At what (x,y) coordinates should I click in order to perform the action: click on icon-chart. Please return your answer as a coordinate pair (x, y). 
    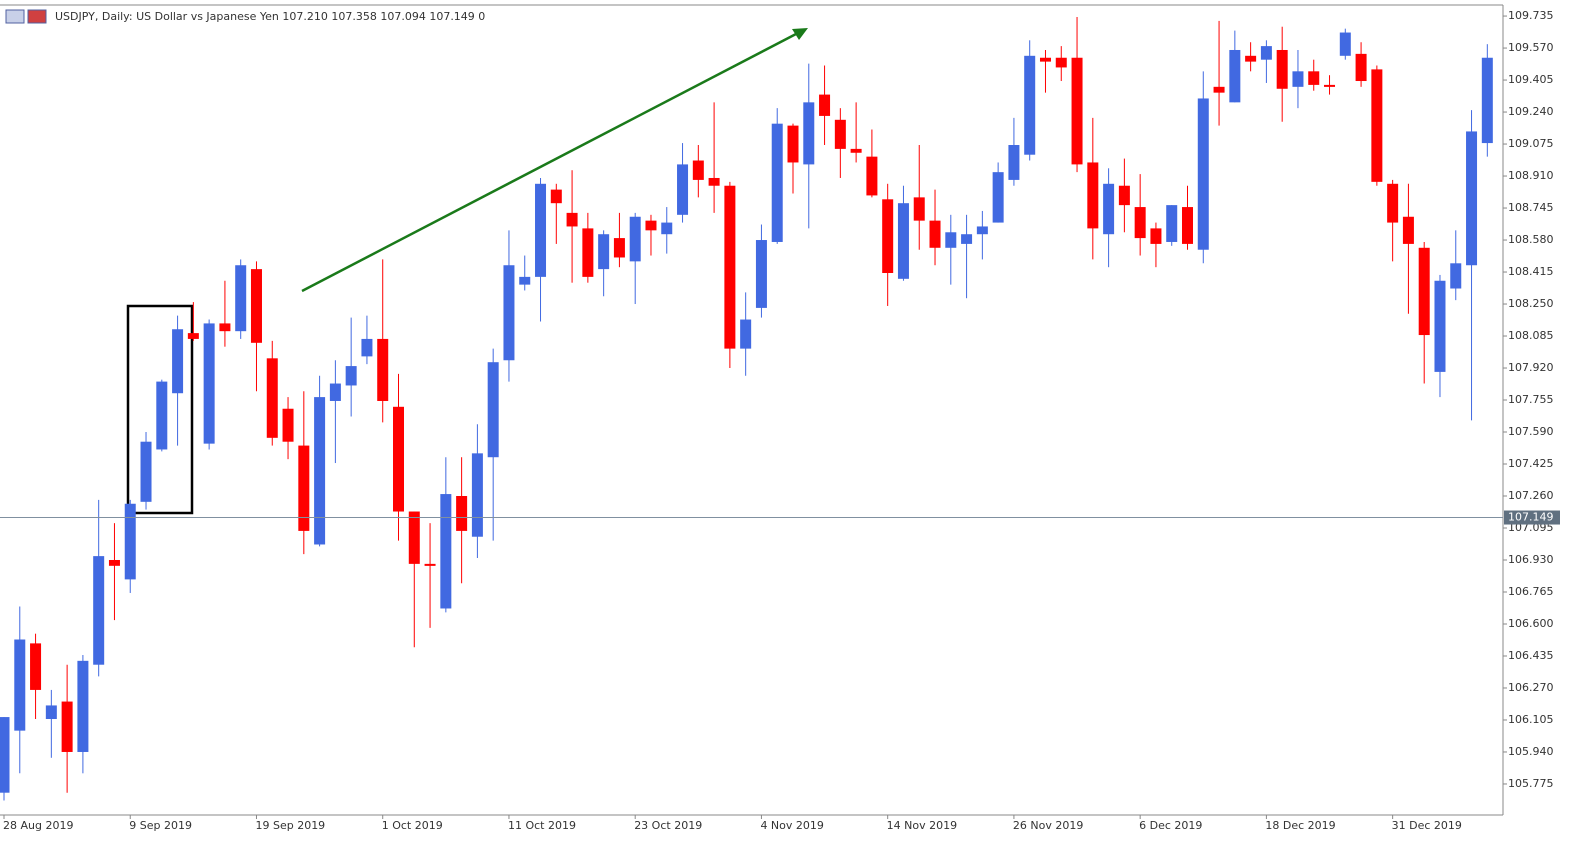
    Looking at the image, I should click on (37, 16).